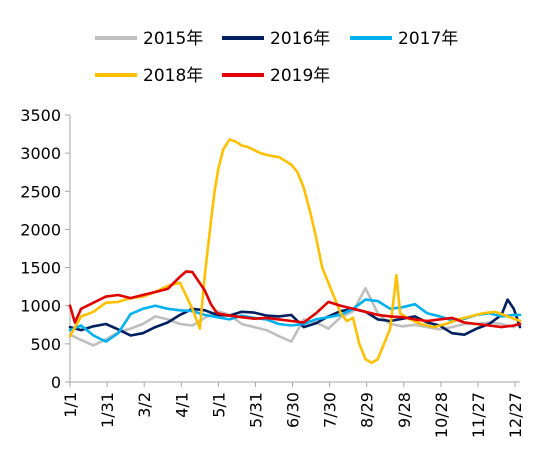 The image size is (550, 475). What do you see at coordinates (40, 268) in the screenshot?
I see `y-tick-label: 1500` at bounding box center [40, 268].